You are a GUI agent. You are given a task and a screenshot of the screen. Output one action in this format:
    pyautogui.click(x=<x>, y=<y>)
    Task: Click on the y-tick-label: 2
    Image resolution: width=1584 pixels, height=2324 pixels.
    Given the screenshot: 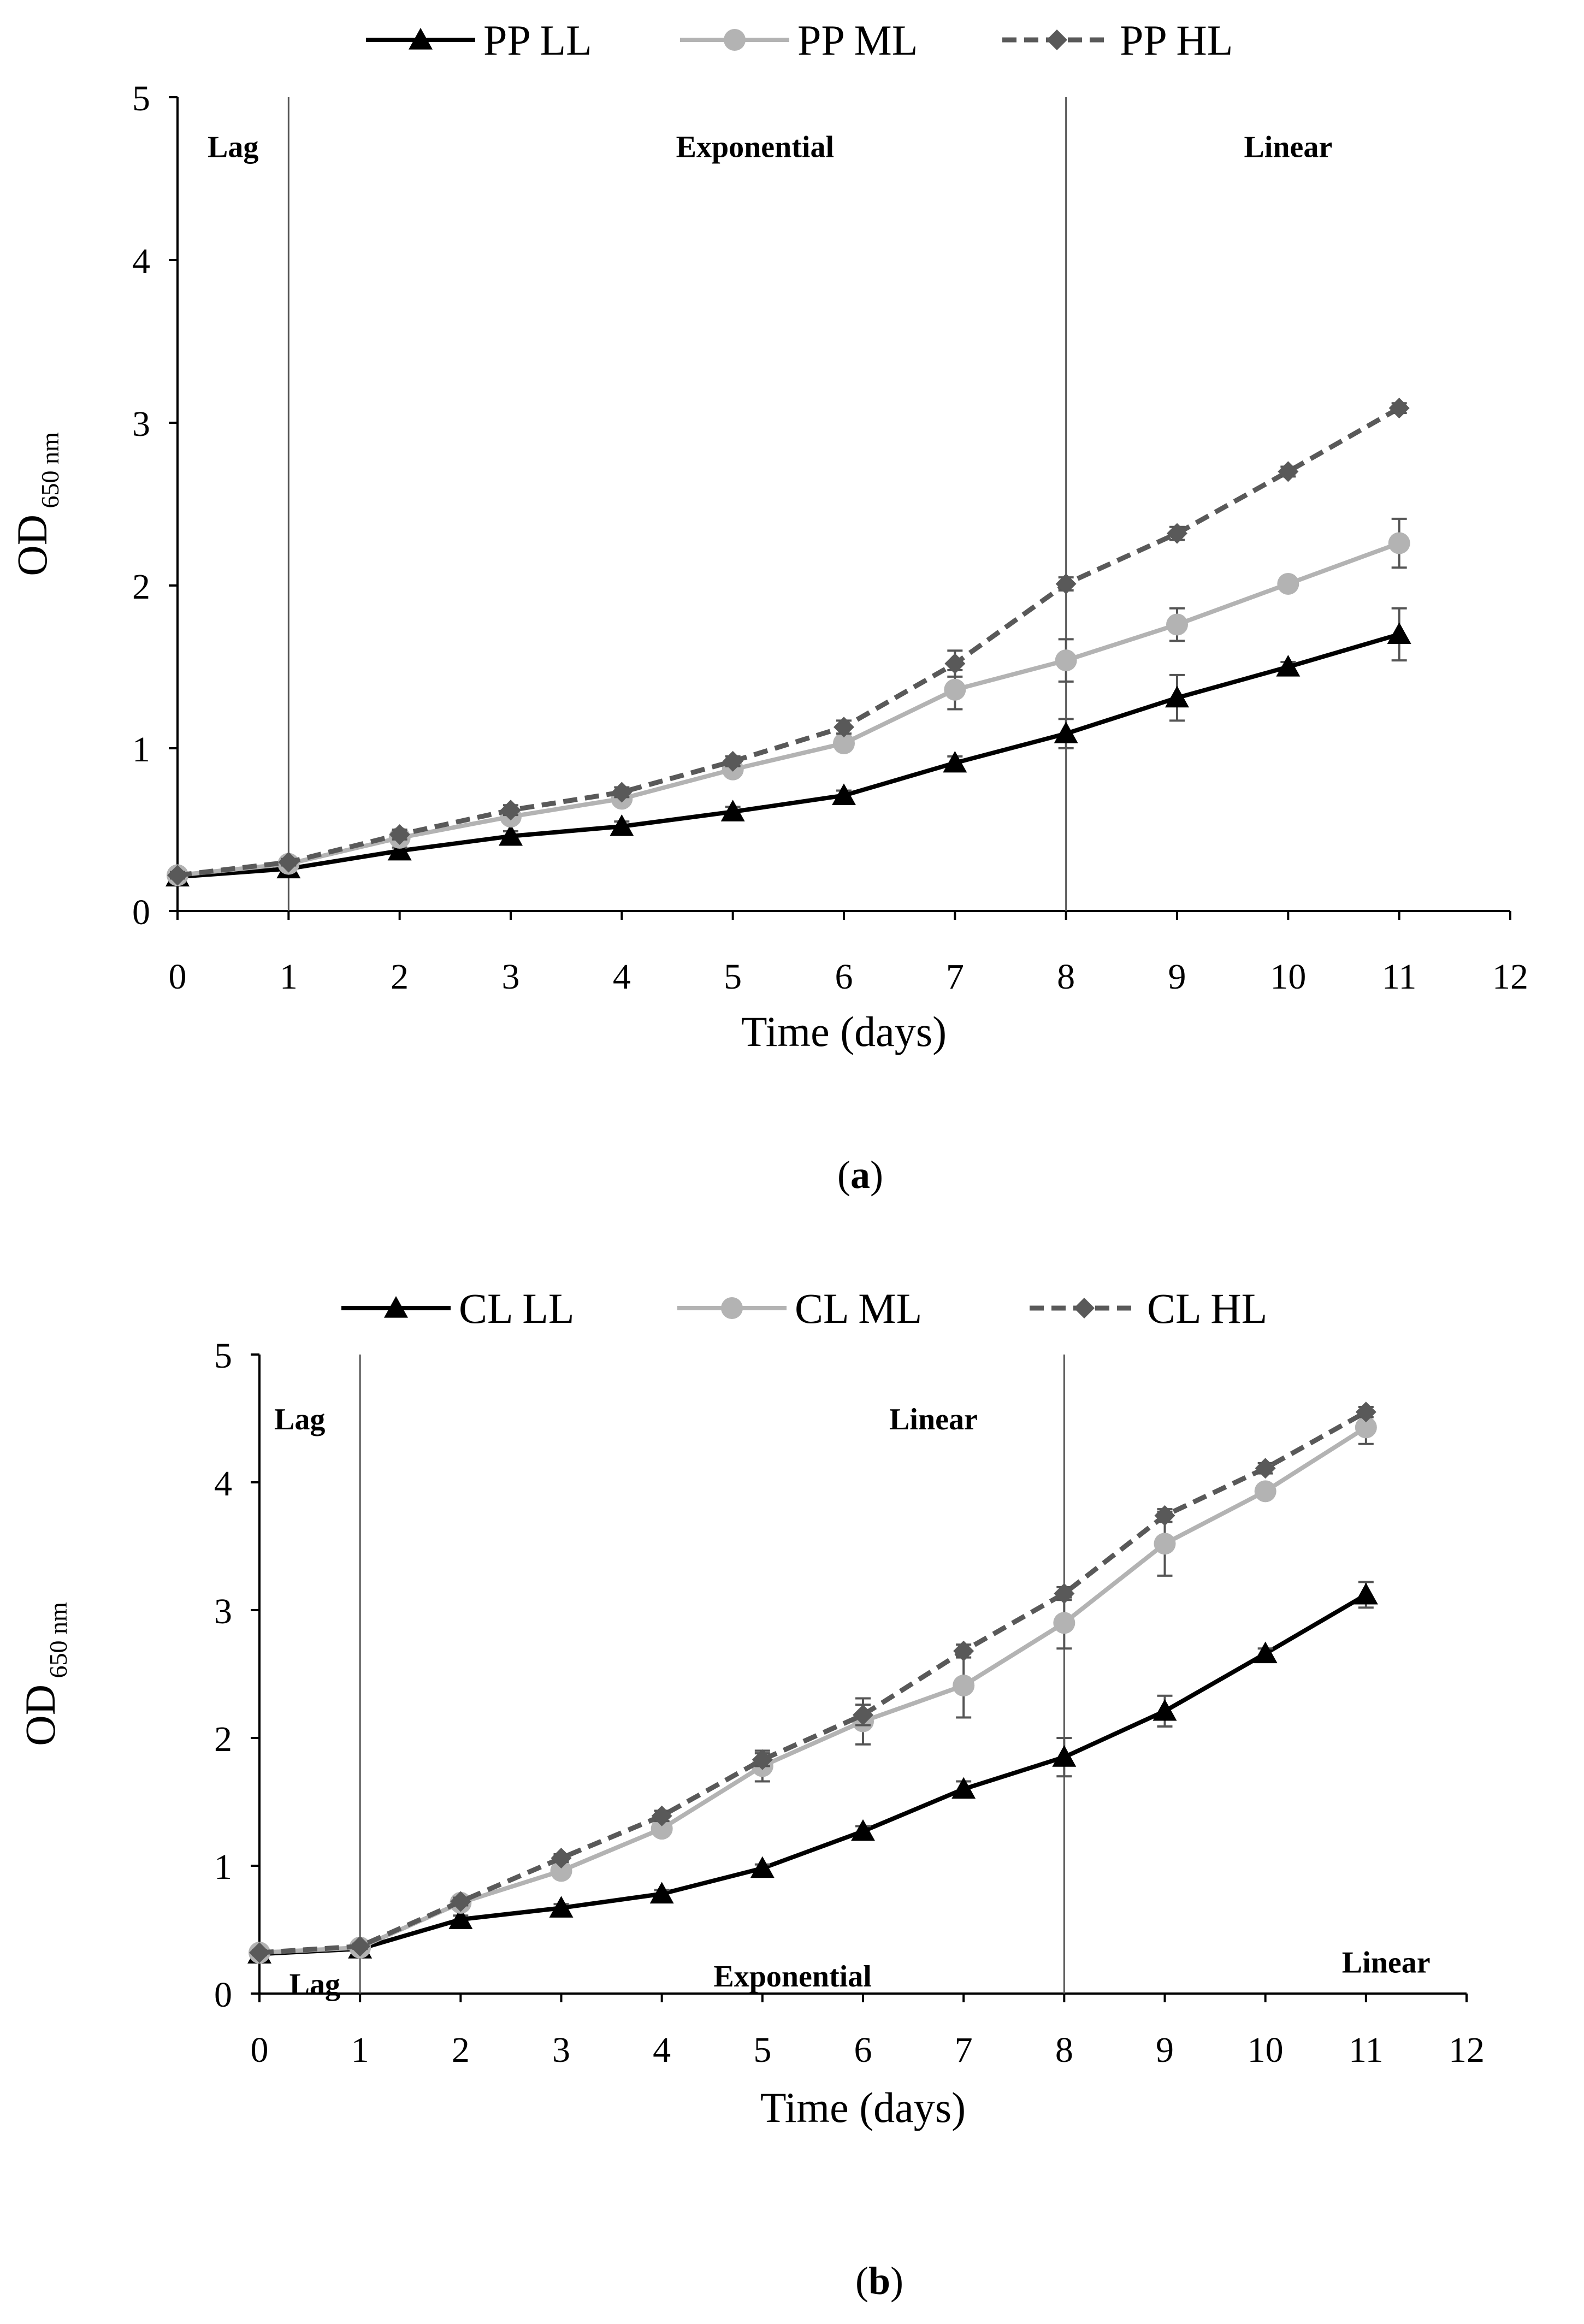 What is the action you would take?
    pyautogui.click(x=141, y=587)
    